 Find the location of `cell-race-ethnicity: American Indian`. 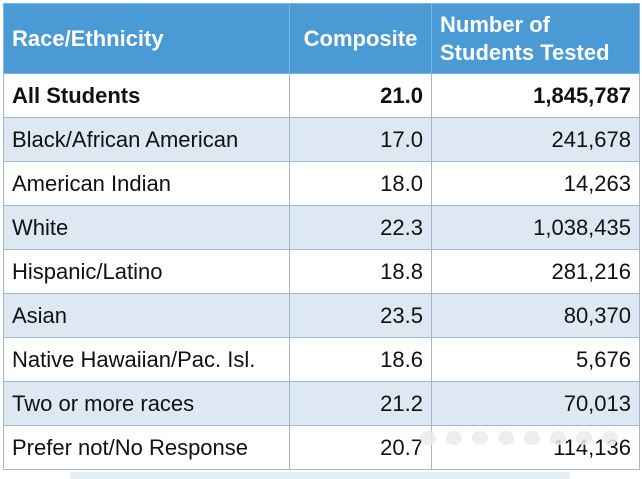

cell-race-ethnicity: American Indian is located at coordinates (146, 183).